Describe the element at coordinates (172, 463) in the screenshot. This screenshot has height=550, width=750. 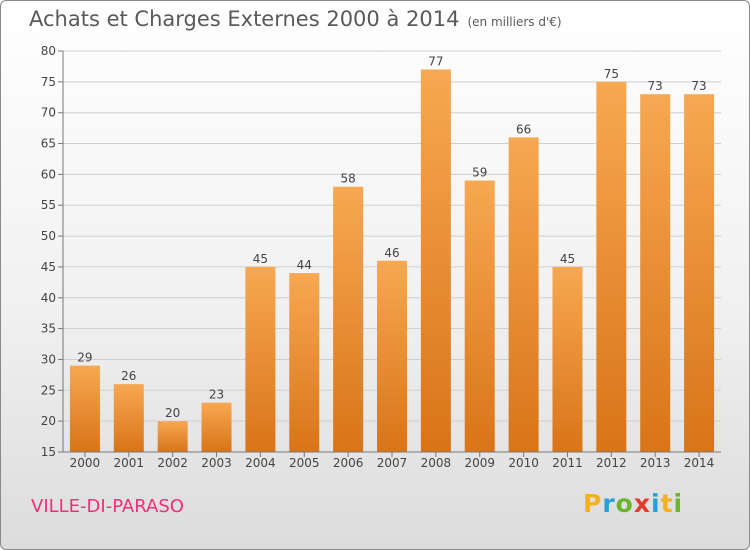
I see `x-tick-label: 2002` at that location.